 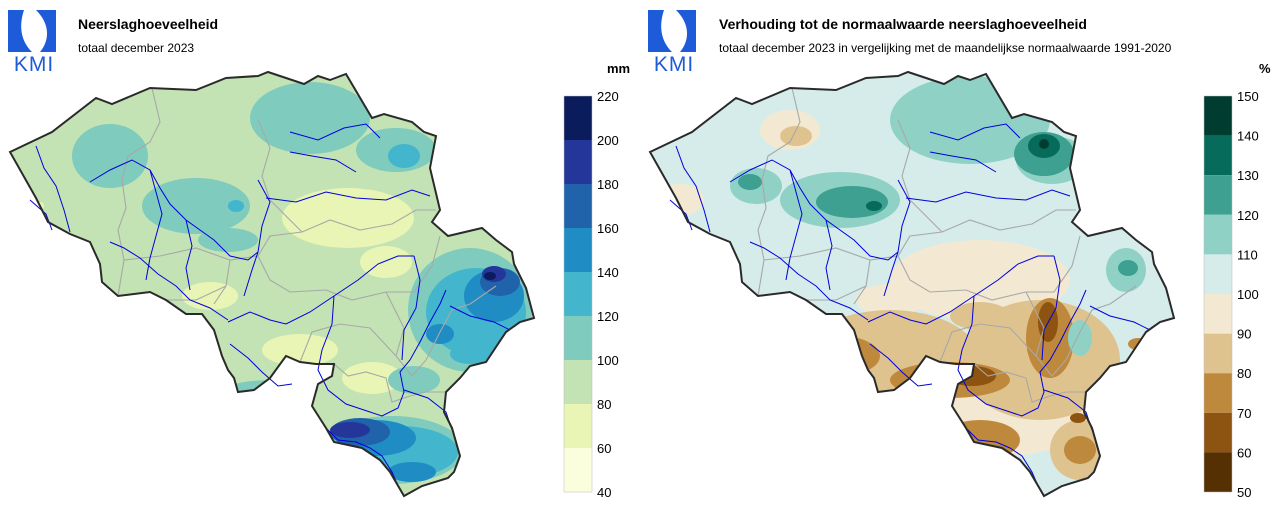 I want to click on legend-tick-label: 150, so click(x=1248, y=96).